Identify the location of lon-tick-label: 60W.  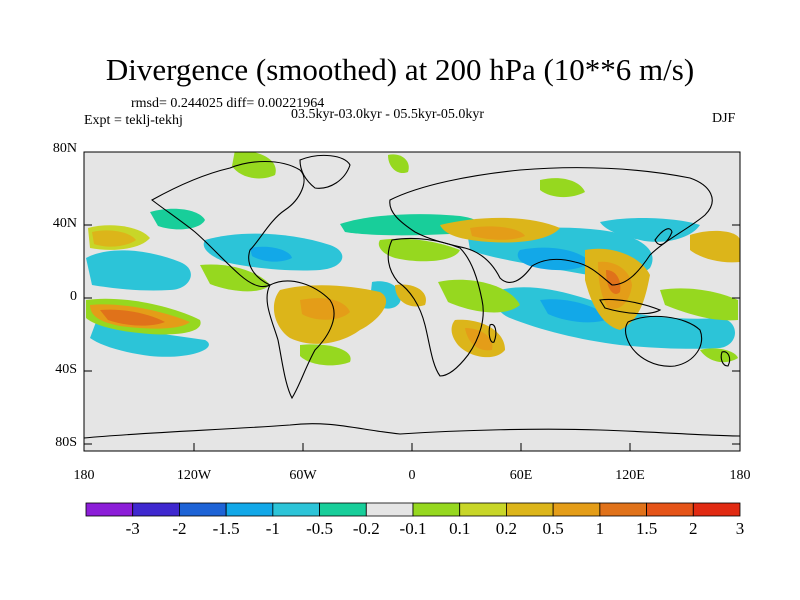
(303, 475).